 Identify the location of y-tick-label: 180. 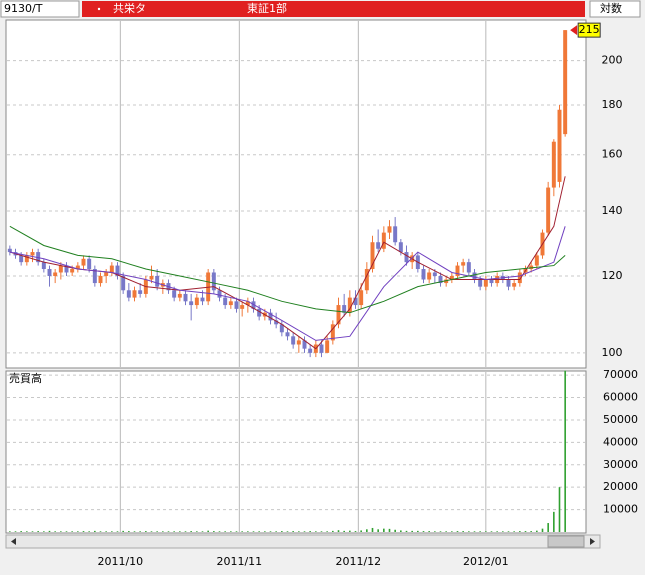
(612, 104).